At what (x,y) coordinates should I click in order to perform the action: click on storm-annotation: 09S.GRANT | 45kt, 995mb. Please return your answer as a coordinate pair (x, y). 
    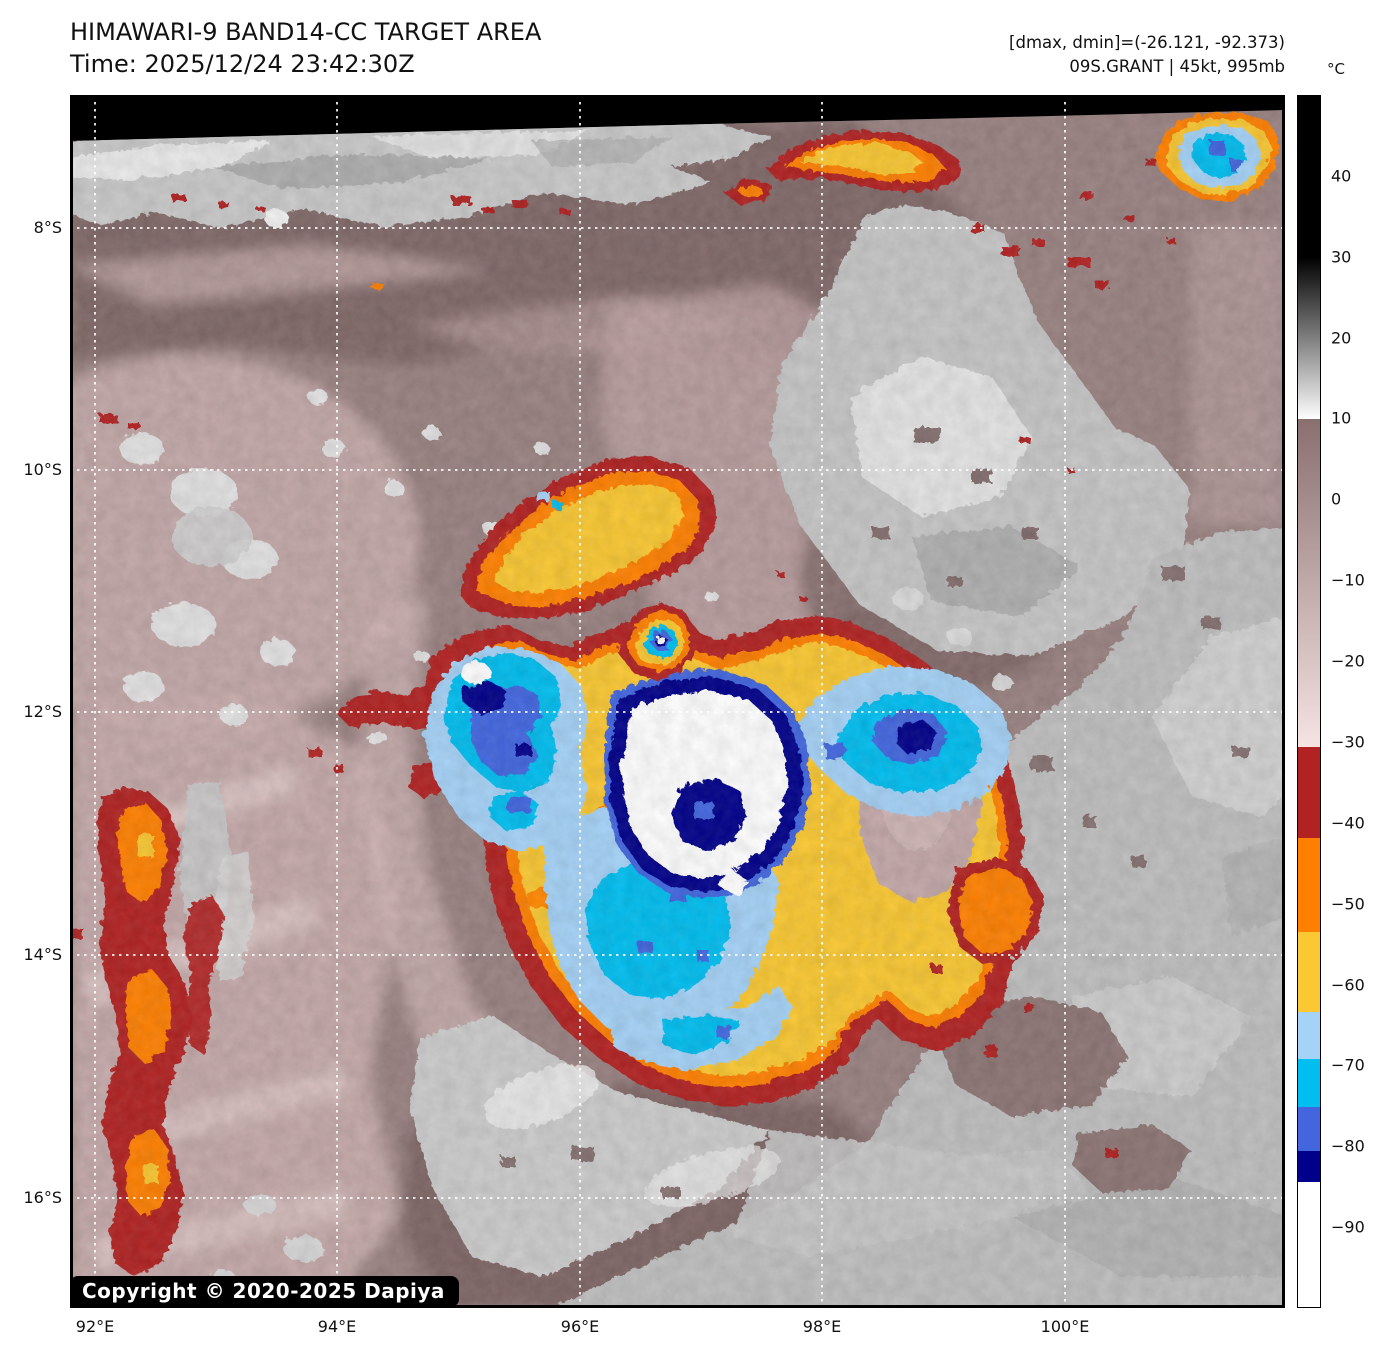
    Looking at the image, I should click on (1177, 66).